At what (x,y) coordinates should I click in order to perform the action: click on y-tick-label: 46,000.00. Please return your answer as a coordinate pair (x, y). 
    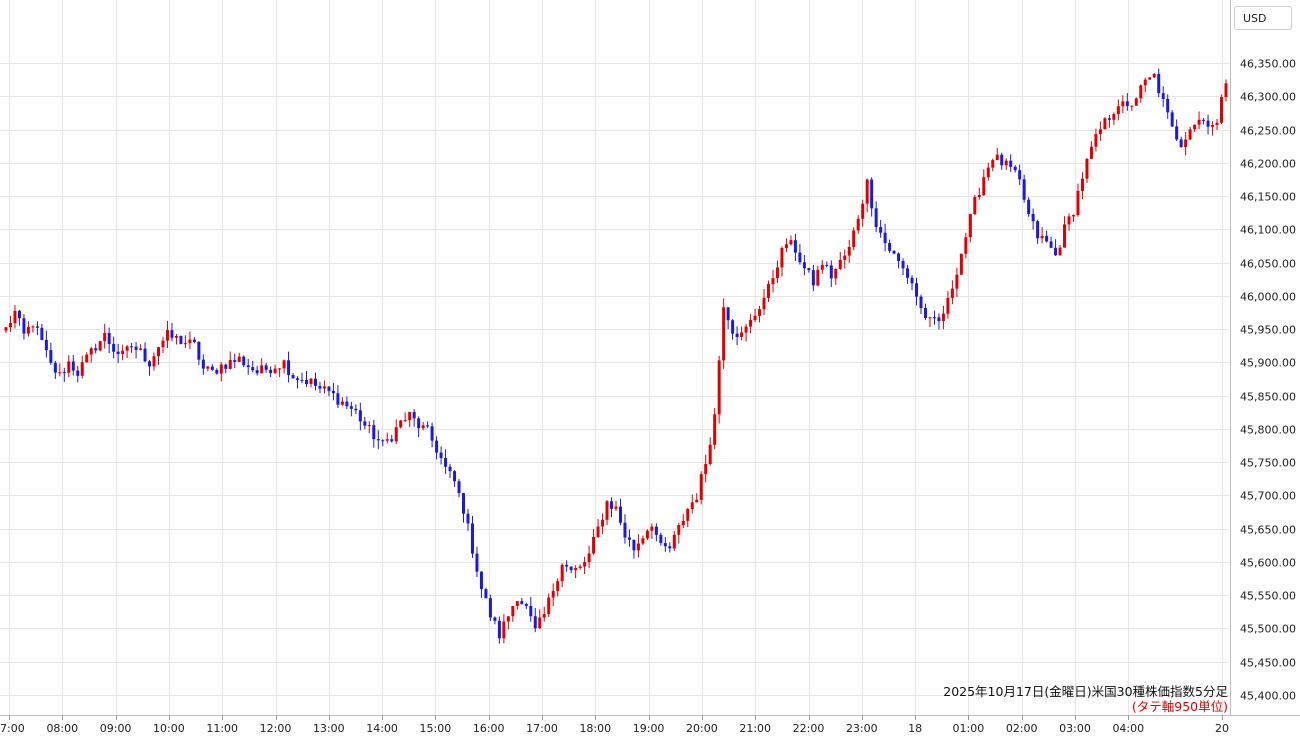
    Looking at the image, I should click on (1268, 297).